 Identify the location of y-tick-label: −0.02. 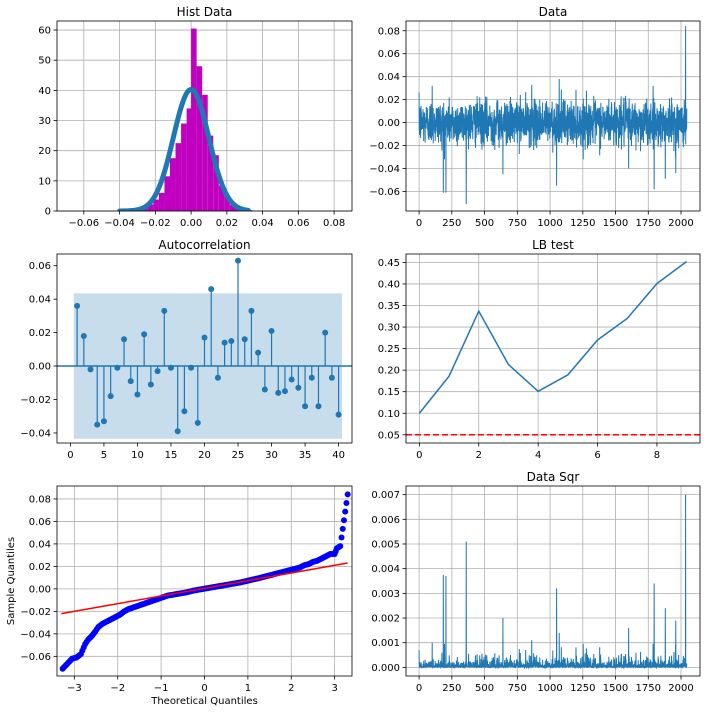
(384, 146).